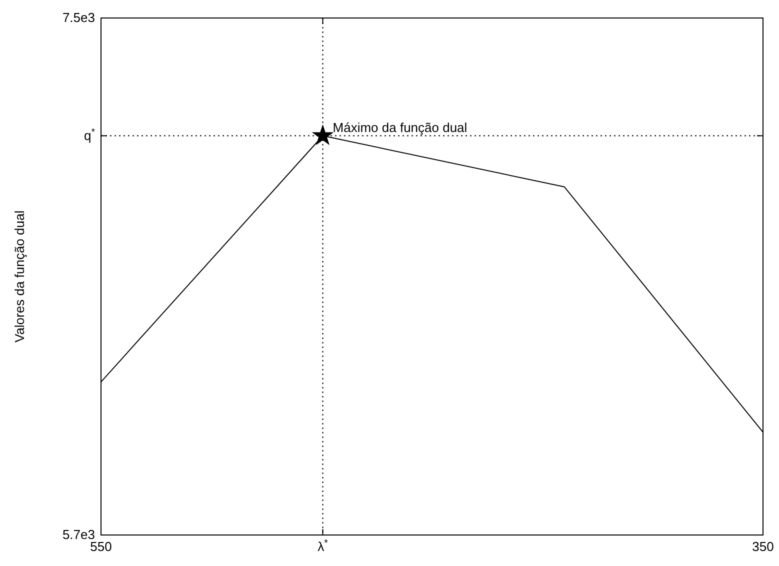  I want to click on y-axis-title: Valores da função dual, so click(19, 276).